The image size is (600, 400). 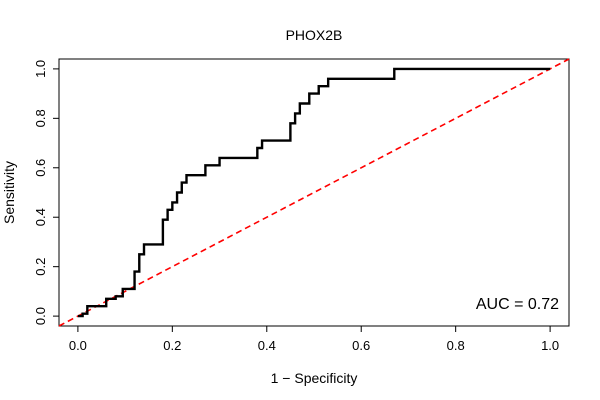 What do you see at coordinates (172, 345) in the screenshot?
I see `x-tick-label: 0.2` at bounding box center [172, 345].